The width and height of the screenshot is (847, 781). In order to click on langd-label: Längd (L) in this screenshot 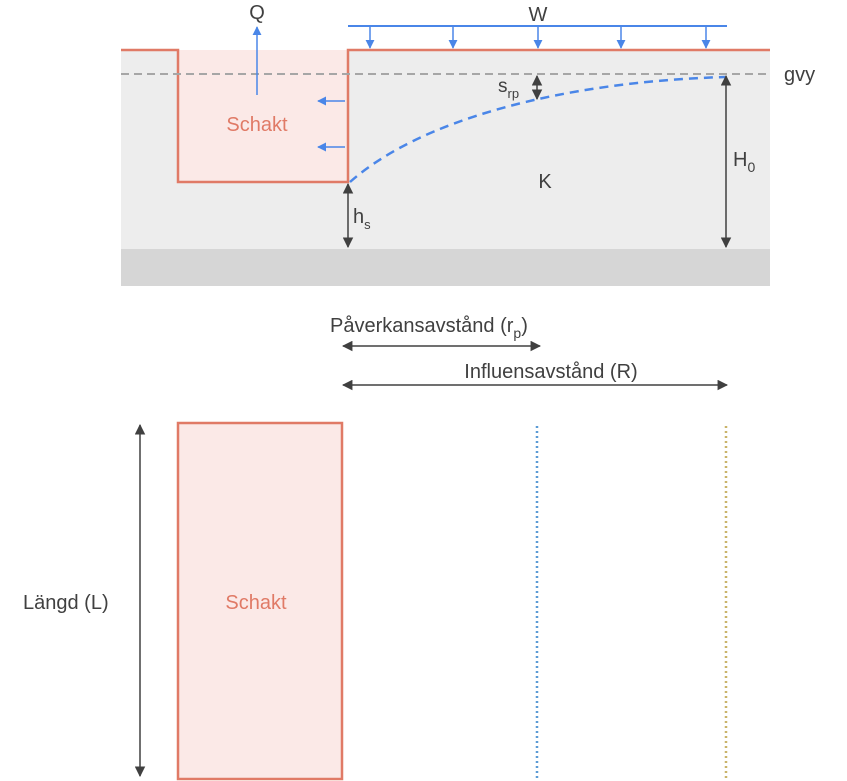, I will do `click(66, 603)`.